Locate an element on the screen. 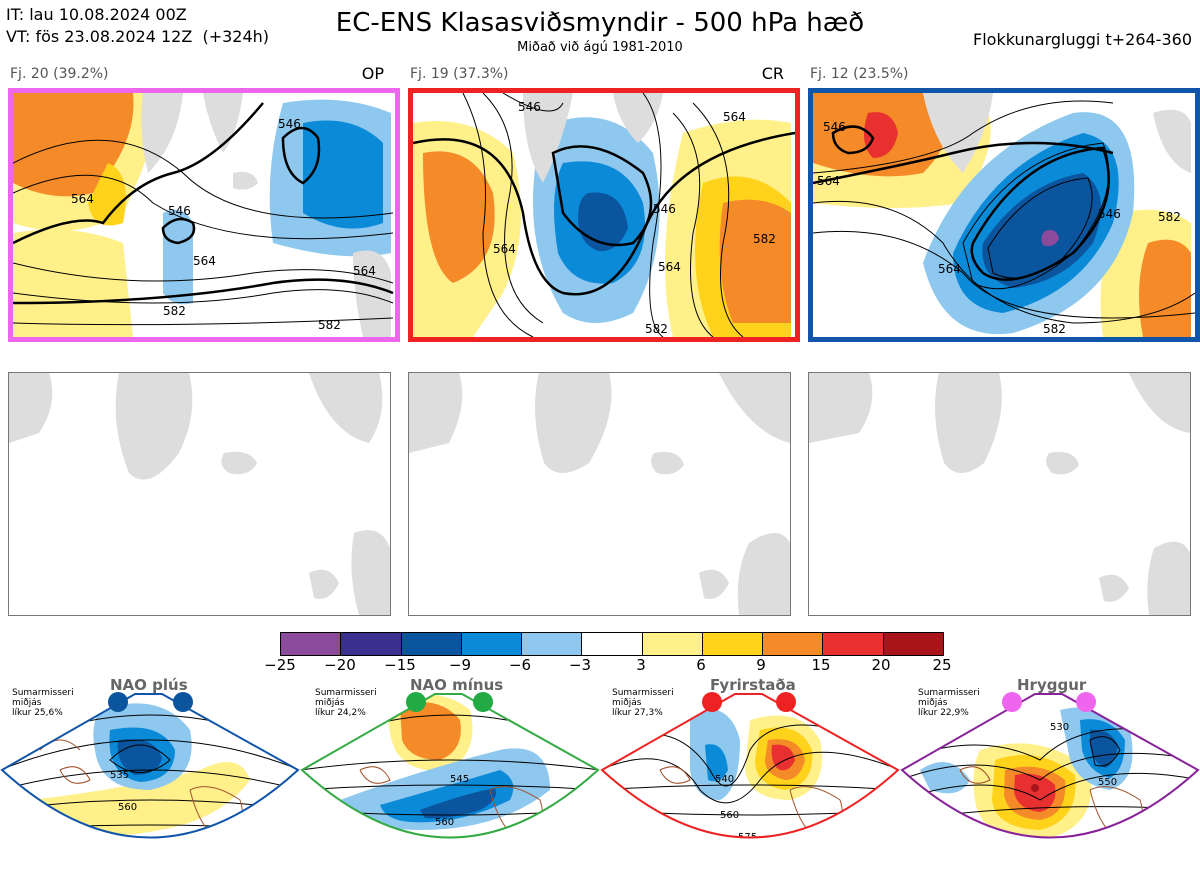  colorbar-tick: 20 is located at coordinates (881, 665).